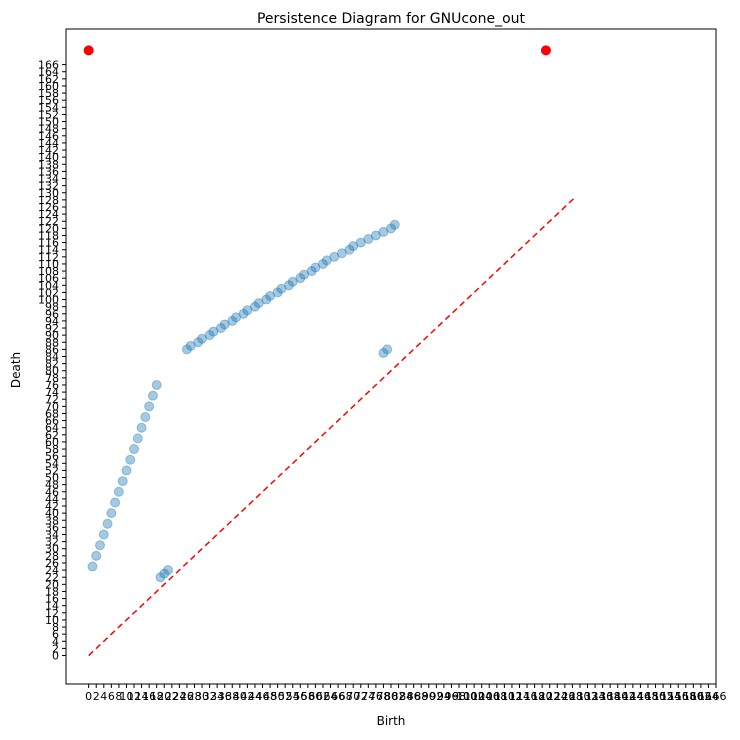 The image size is (740, 740). I want to click on y-tick-label: 146, so click(48, 136).